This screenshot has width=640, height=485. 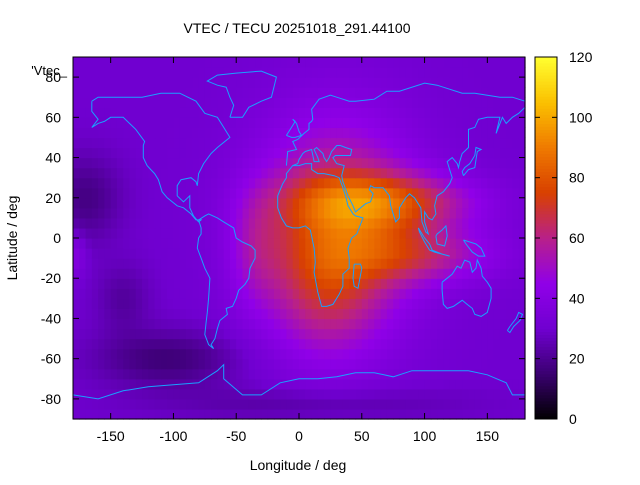 I want to click on legend-key-label: 'Vtec_, so click(x=49, y=70).